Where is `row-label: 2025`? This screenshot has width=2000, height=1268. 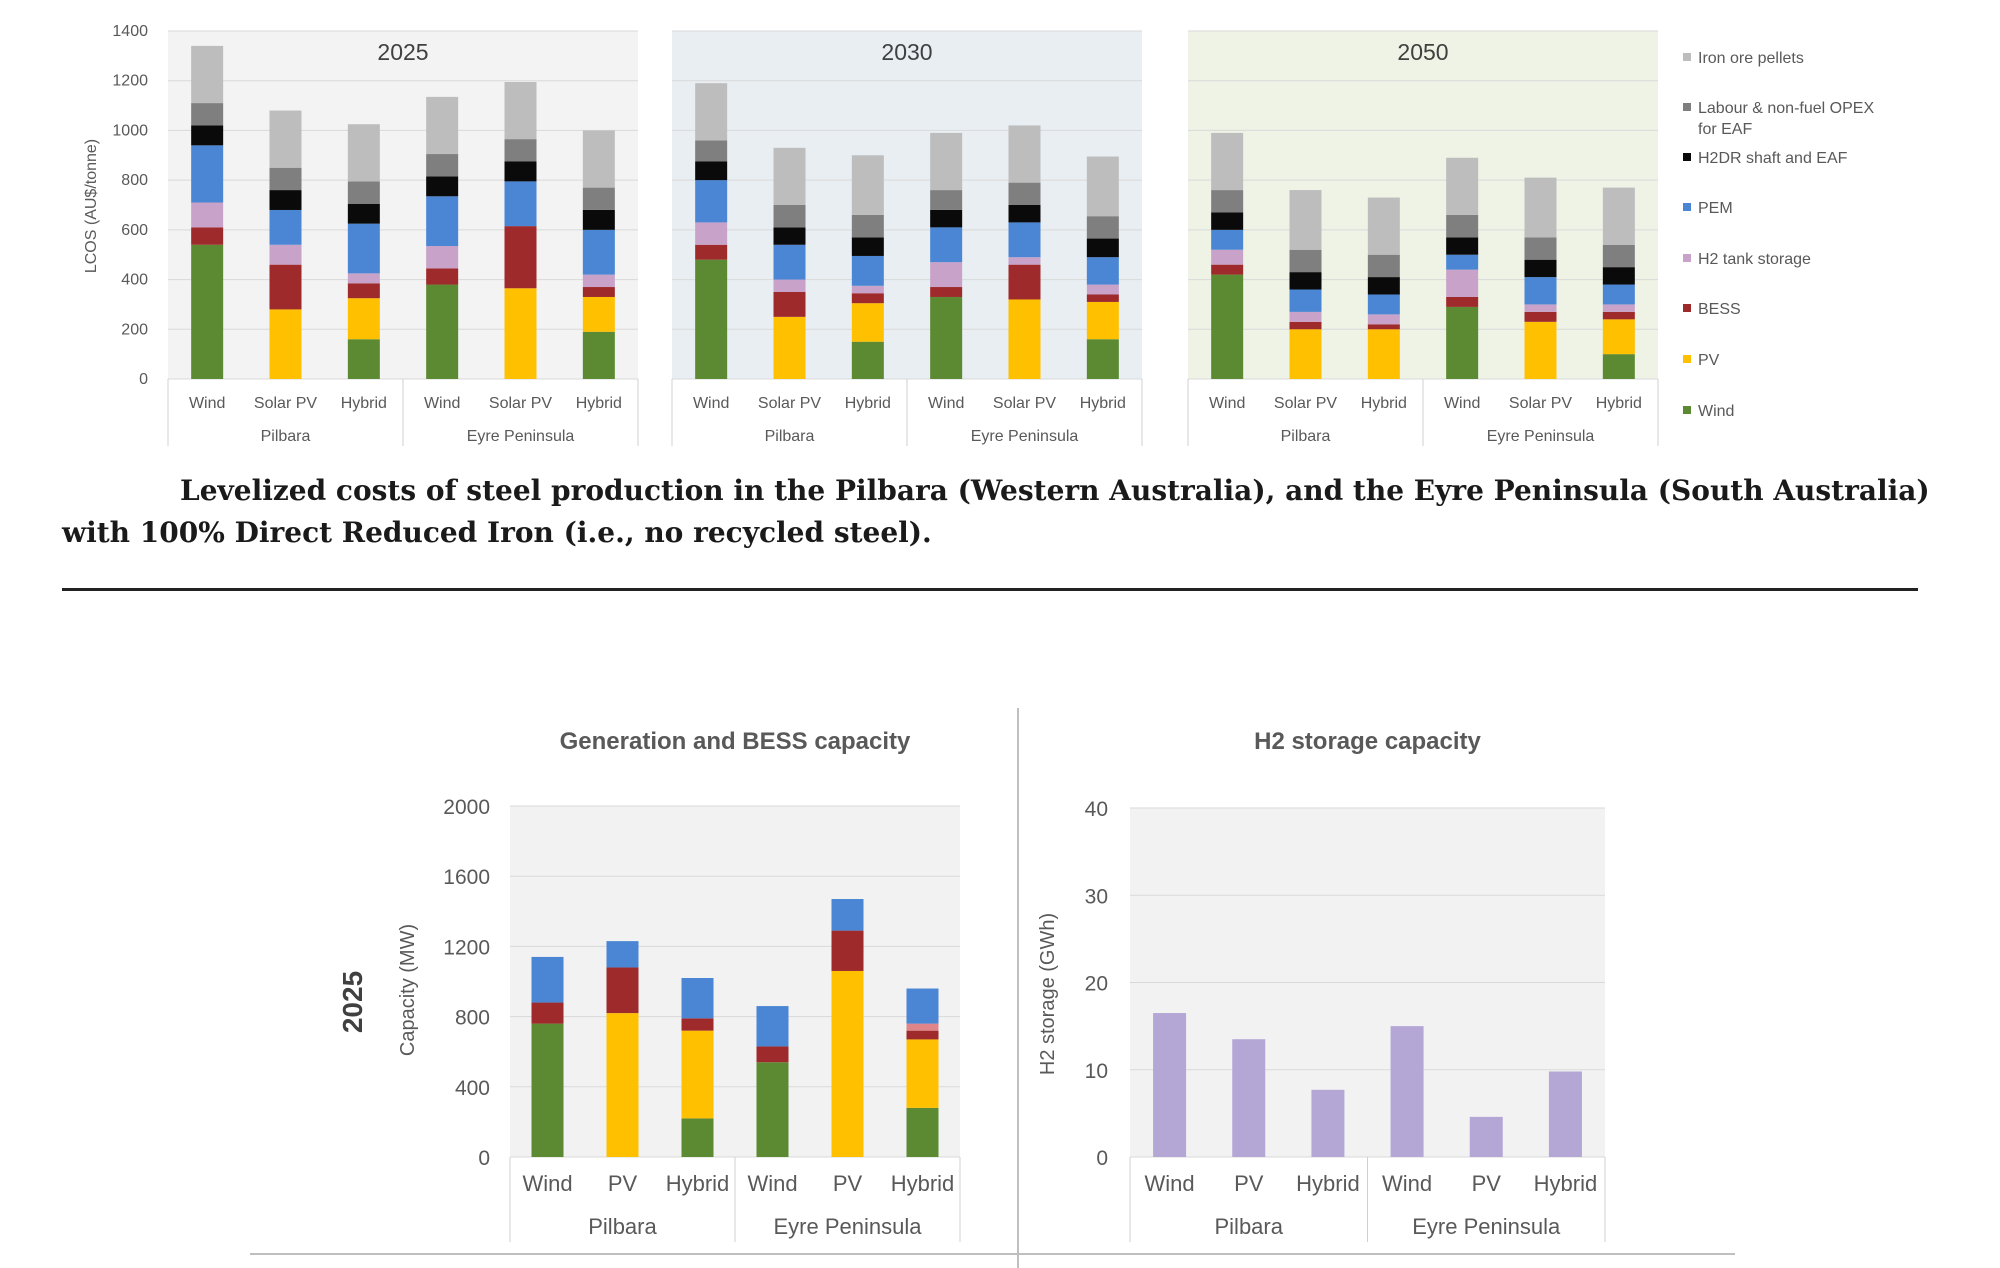 row-label: 2025 is located at coordinates (352, 1002).